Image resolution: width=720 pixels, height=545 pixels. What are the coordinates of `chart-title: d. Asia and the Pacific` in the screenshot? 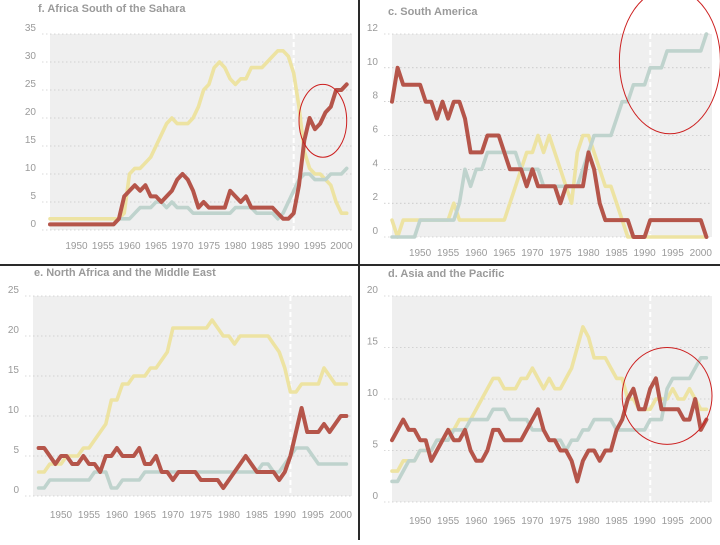 It's located at (446, 274).